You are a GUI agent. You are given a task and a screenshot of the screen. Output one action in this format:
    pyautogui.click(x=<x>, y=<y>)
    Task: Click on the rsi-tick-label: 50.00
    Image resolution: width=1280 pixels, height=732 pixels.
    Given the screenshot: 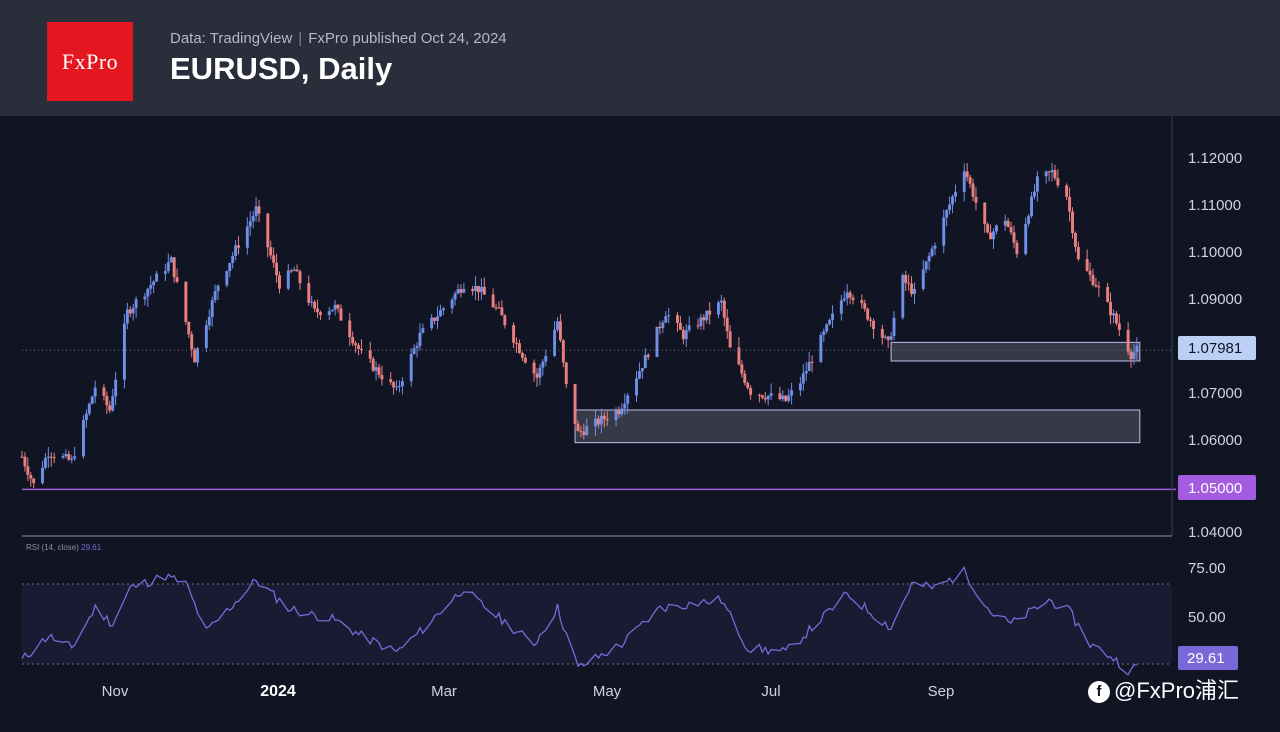 What is the action you would take?
    pyautogui.click(x=1207, y=617)
    